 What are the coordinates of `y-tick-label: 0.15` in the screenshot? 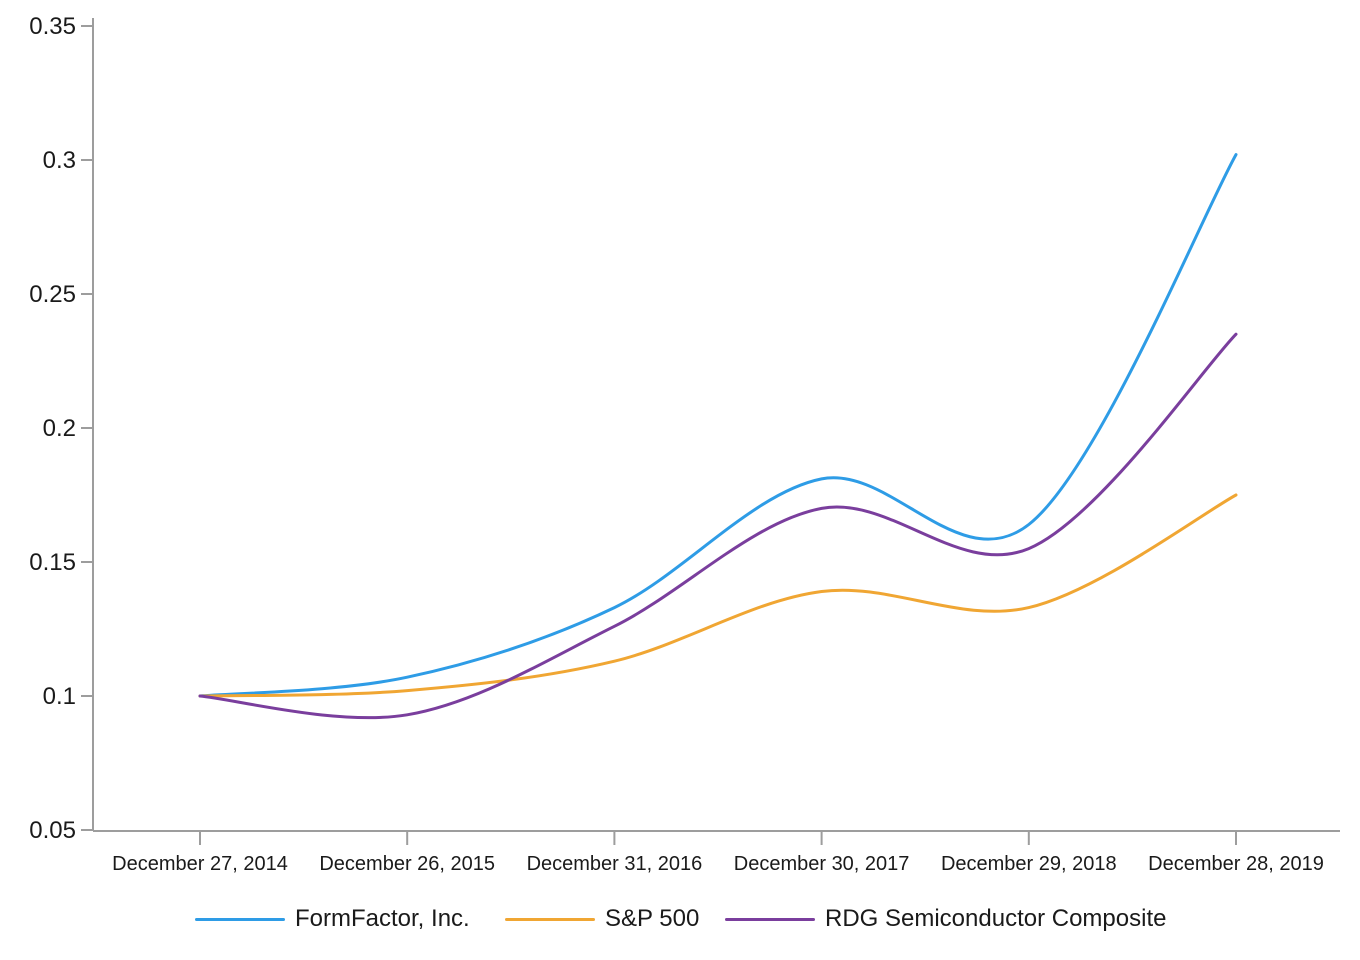 It's located at (52, 562).